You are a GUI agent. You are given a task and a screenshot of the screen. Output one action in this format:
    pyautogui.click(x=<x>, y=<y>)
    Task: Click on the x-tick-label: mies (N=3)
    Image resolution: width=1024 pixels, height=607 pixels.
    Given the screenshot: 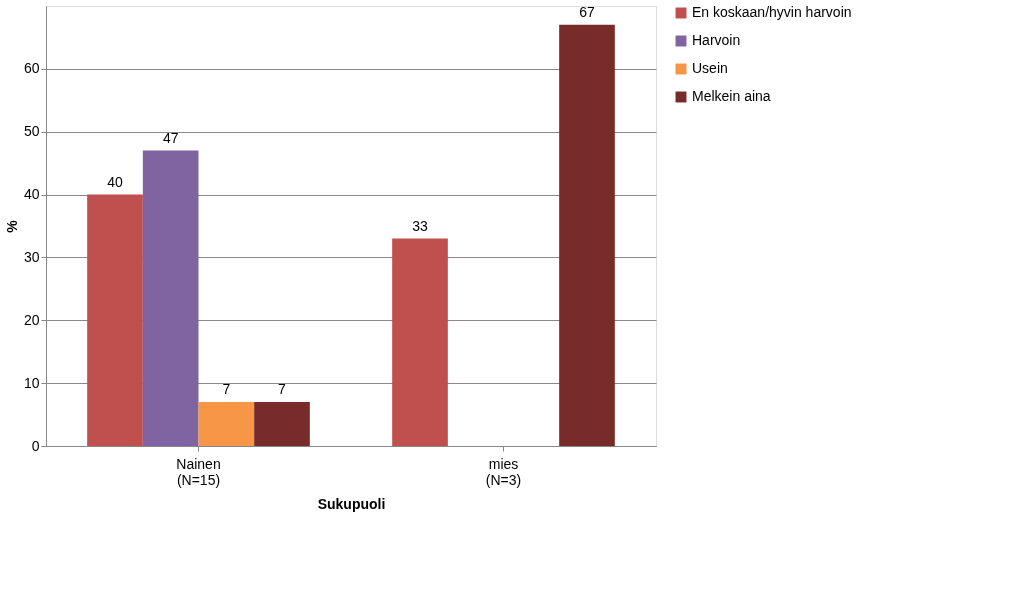 What is the action you would take?
    pyautogui.click(x=503, y=471)
    